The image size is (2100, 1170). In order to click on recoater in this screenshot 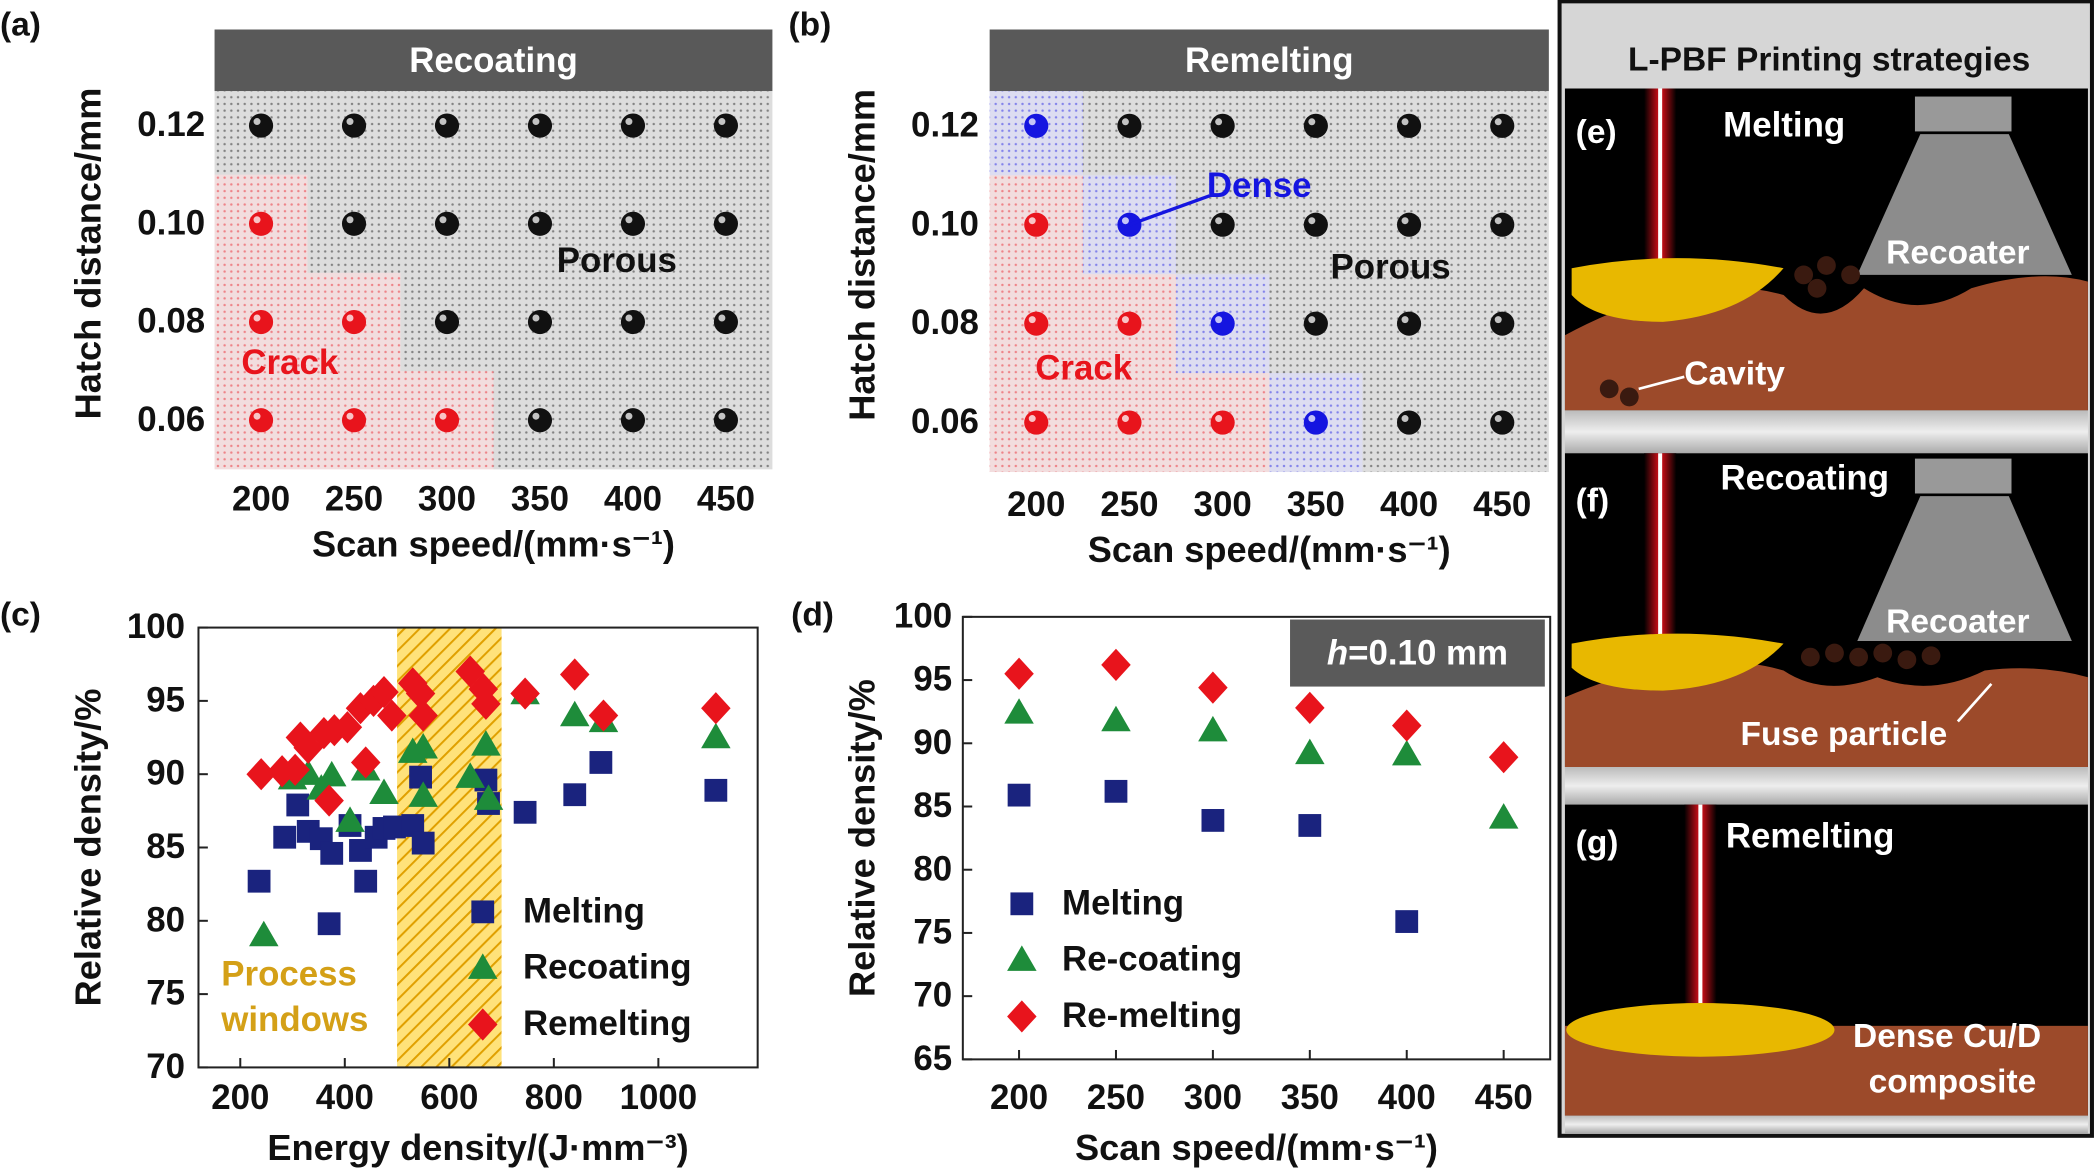, I will do `click(1964, 568)`.